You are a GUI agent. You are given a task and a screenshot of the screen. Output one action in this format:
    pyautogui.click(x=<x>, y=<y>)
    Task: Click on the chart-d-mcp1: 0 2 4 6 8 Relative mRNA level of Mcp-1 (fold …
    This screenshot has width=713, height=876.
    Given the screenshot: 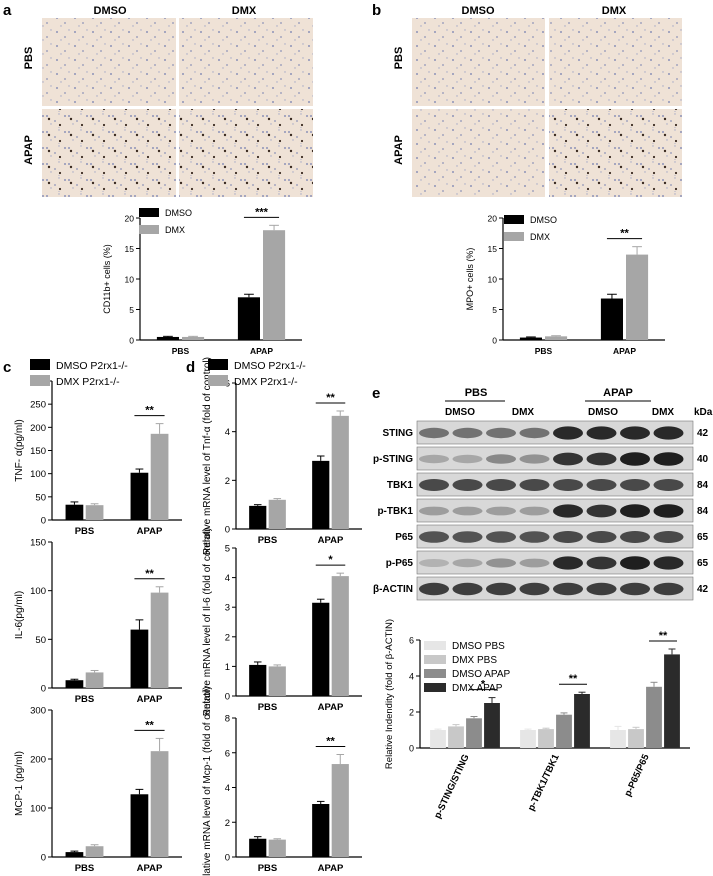 What is the action you would take?
    pyautogui.click(x=282, y=781)
    